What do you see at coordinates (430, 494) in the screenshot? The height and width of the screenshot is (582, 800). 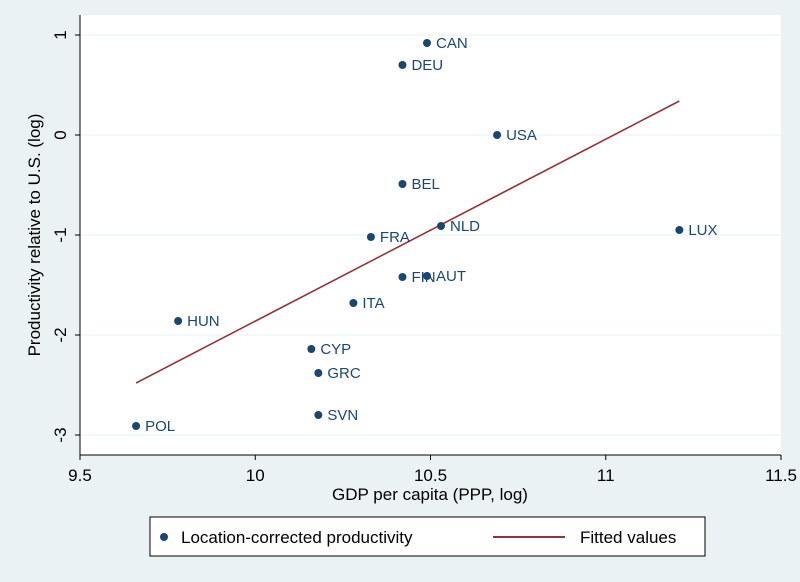 I see `x-axis-title: GDP per capita (PPP, log)` at bounding box center [430, 494].